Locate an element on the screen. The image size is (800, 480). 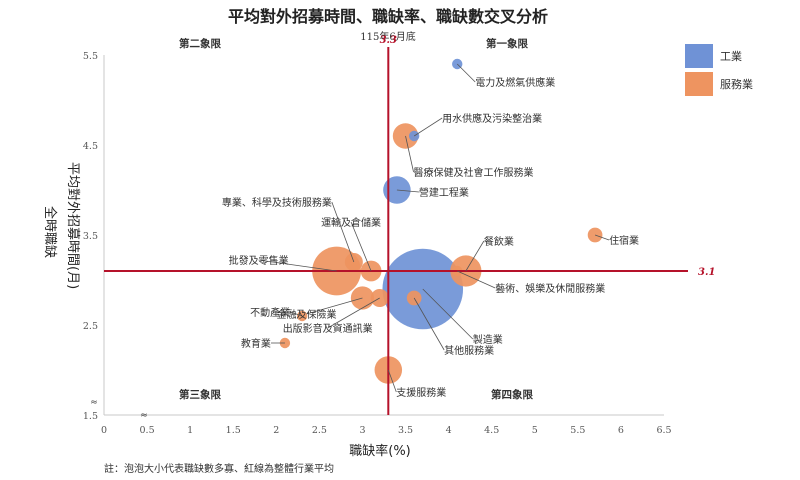
chart-title: 平均對外招募時間、職缺率、職缺數交叉分析 is located at coordinates (388, 16).